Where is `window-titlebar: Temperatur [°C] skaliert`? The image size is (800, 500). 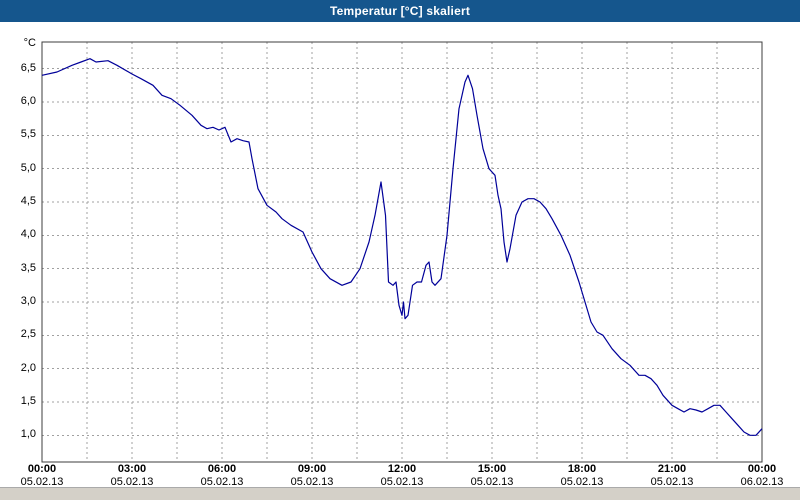
window-titlebar: Temperatur [°C] skaliert is located at coordinates (400, 11).